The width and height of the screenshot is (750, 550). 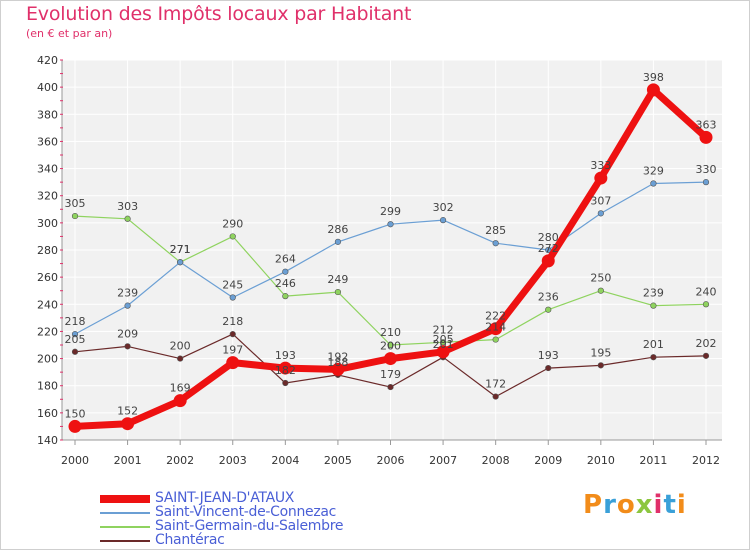 I want to click on x-tick-label: 2006, so click(x=391, y=460).